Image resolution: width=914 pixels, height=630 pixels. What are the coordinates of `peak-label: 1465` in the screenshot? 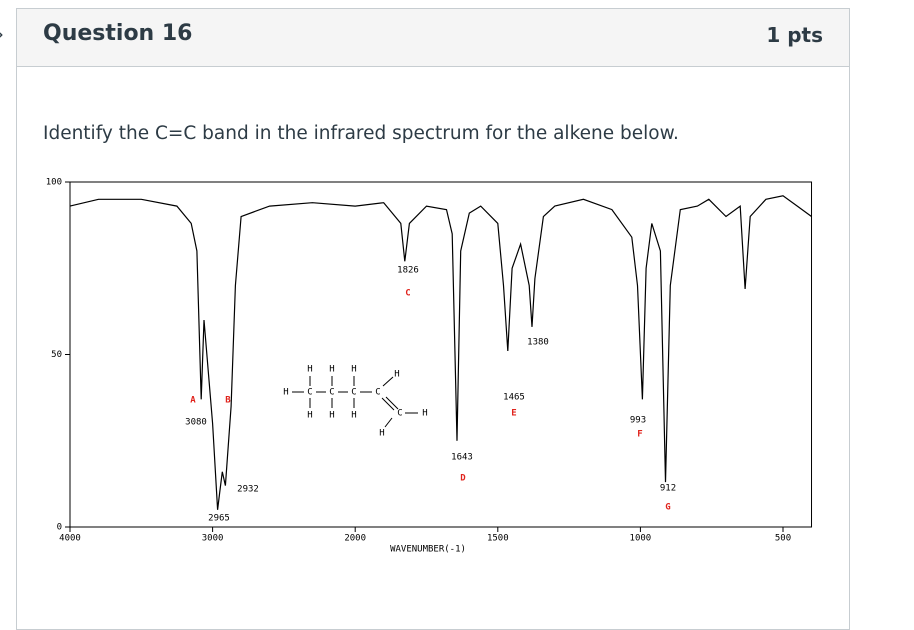 It's located at (514, 398).